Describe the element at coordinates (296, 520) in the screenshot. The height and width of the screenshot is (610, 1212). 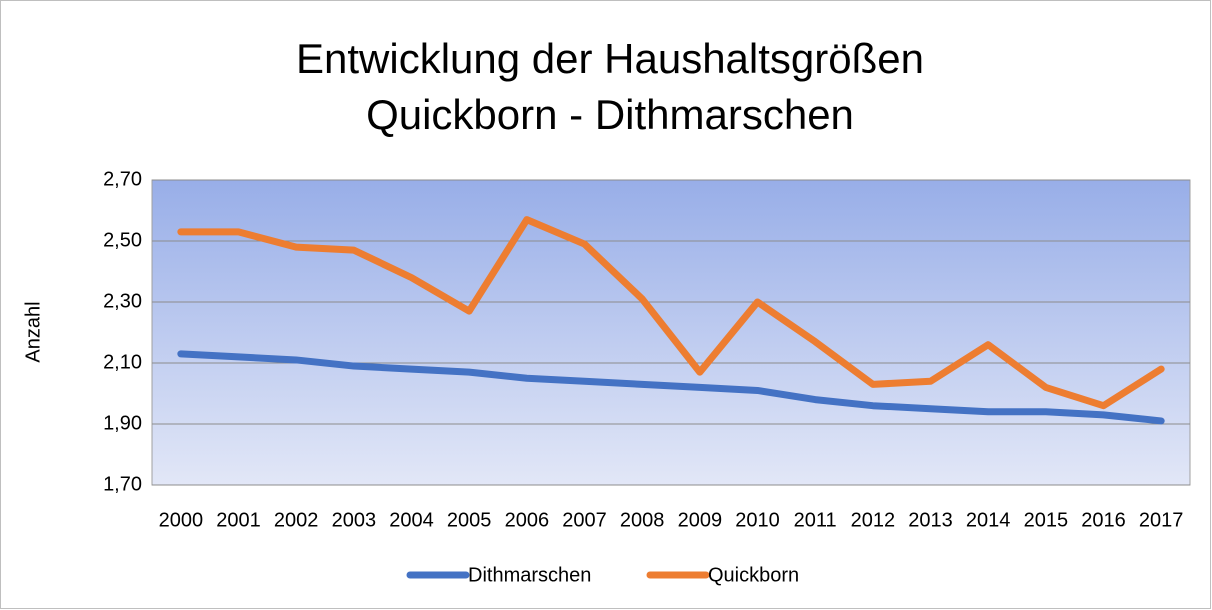
I see `x-tick-label: 2002` at that location.